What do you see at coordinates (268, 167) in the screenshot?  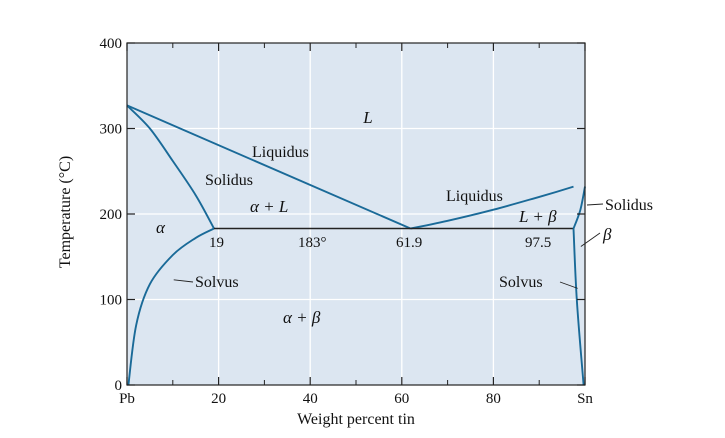 I see `curve-liquidus-pb-side` at bounding box center [268, 167].